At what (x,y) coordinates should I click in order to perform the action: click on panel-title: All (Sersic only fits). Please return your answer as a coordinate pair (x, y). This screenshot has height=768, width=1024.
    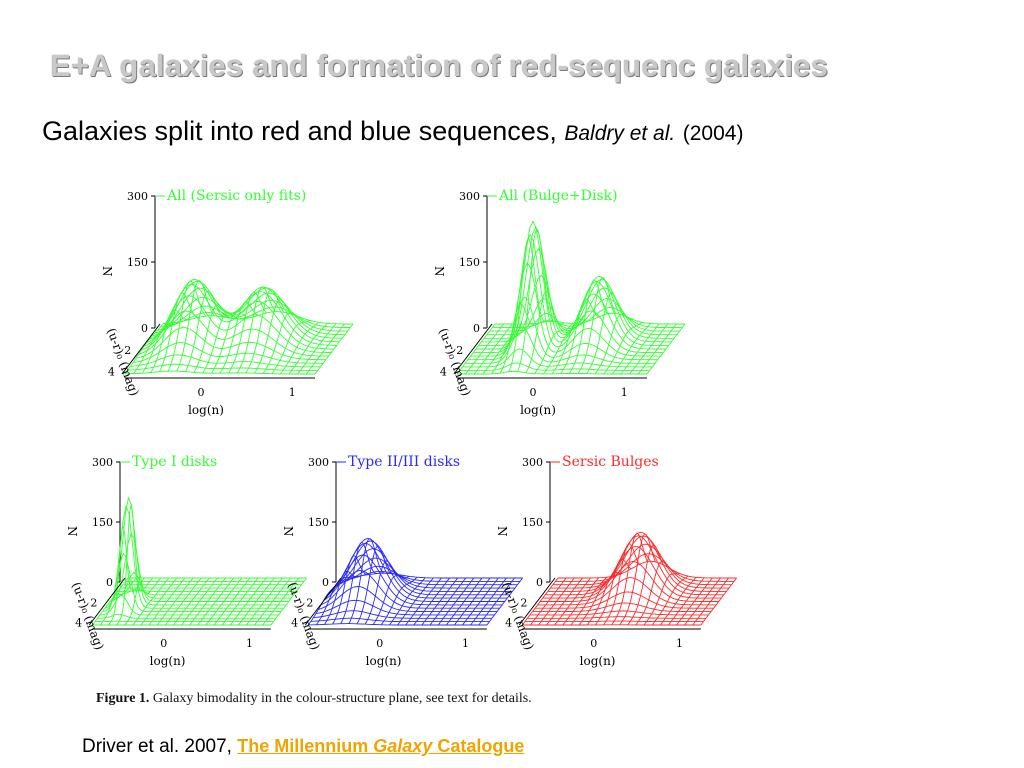
    Looking at the image, I should click on (236, 196).